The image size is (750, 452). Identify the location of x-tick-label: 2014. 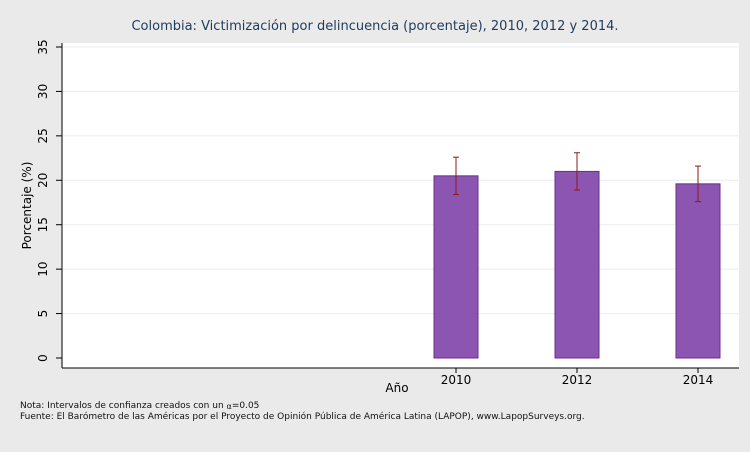
(698, 380).